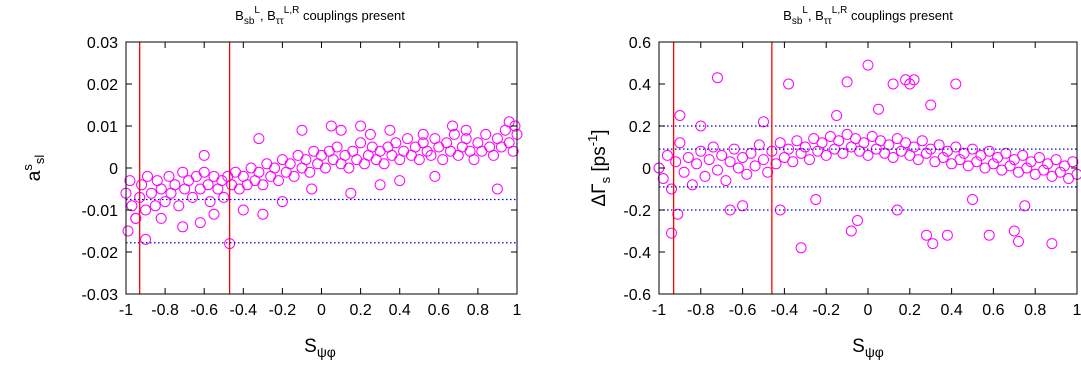  I want to click on x-tick-label: 0.4, so click(951, 310).